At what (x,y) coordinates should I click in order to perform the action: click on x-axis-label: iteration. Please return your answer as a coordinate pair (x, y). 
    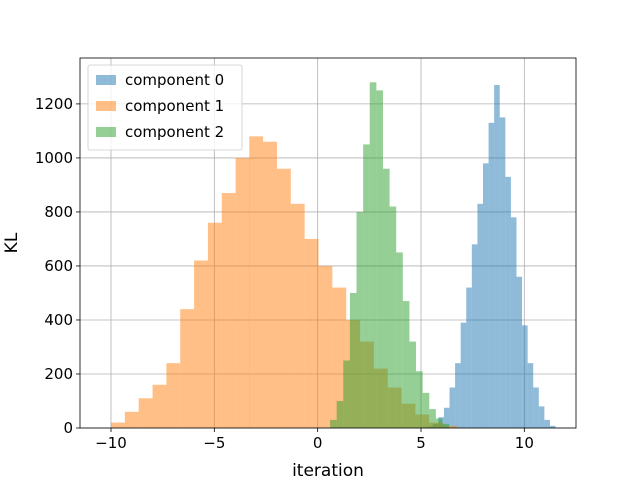
    Looking at the image, I should click on (328, 470).